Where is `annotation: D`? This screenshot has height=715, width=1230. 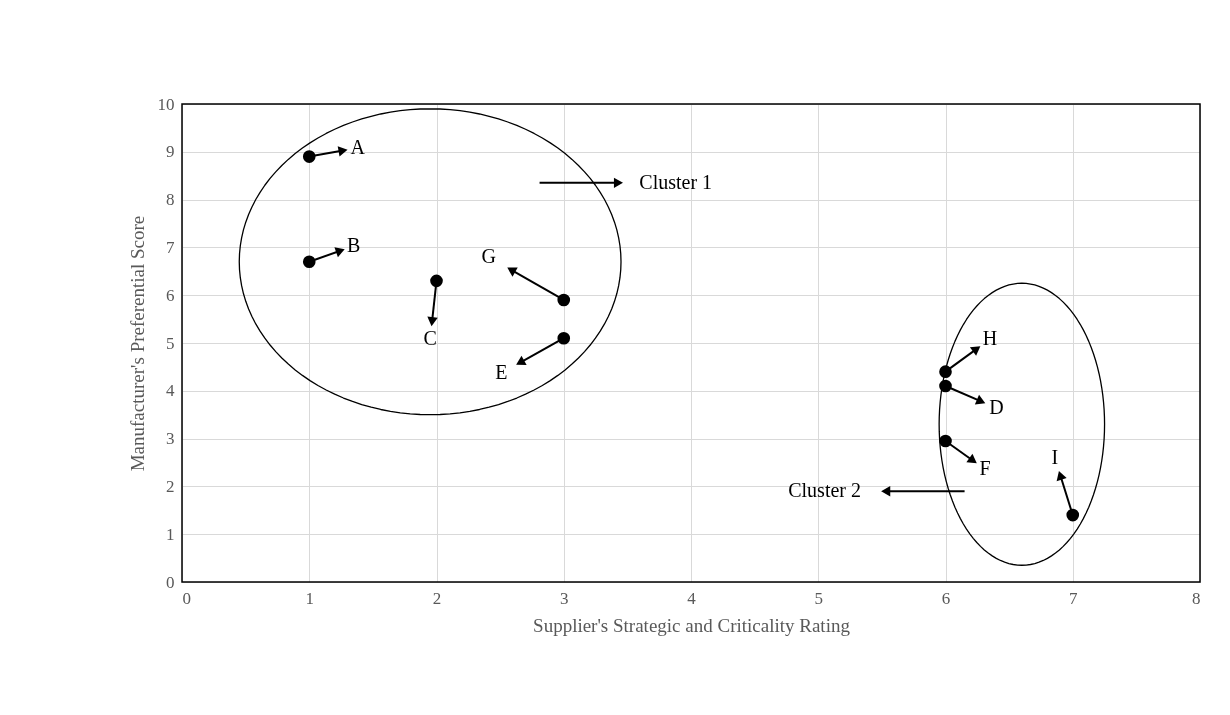 annotation: D is located at coordinates (996, 407).